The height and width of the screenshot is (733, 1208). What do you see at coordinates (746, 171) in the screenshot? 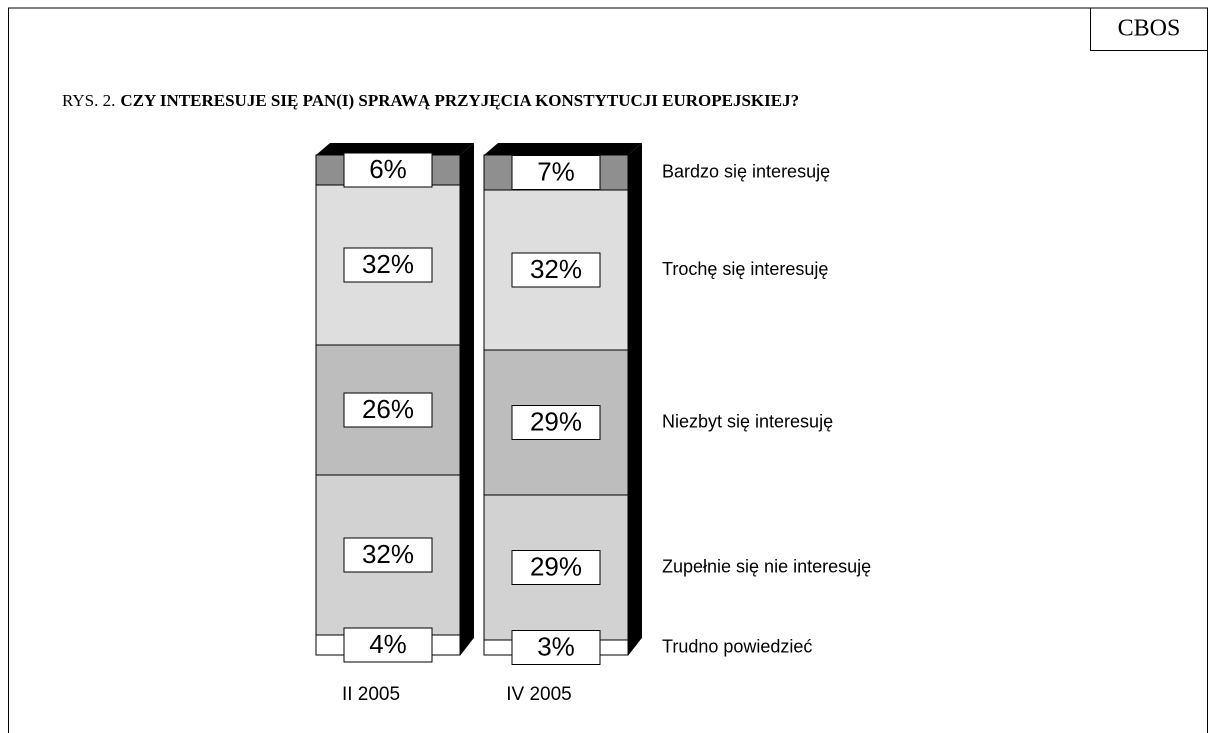
I see `legend-label: Bardzo się interesuję` at bounding box center [746, 171].